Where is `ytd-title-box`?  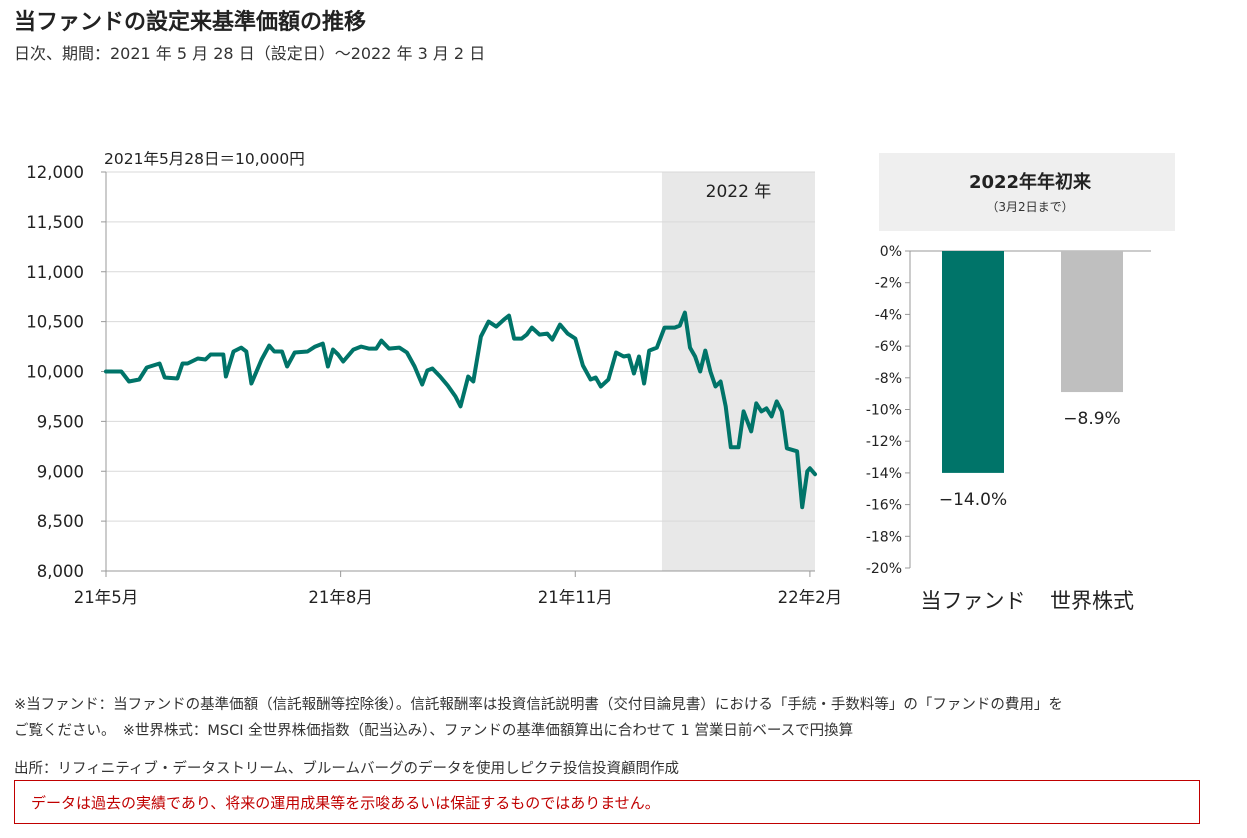
ytd-title-box is located at coordinates (1027, 192).